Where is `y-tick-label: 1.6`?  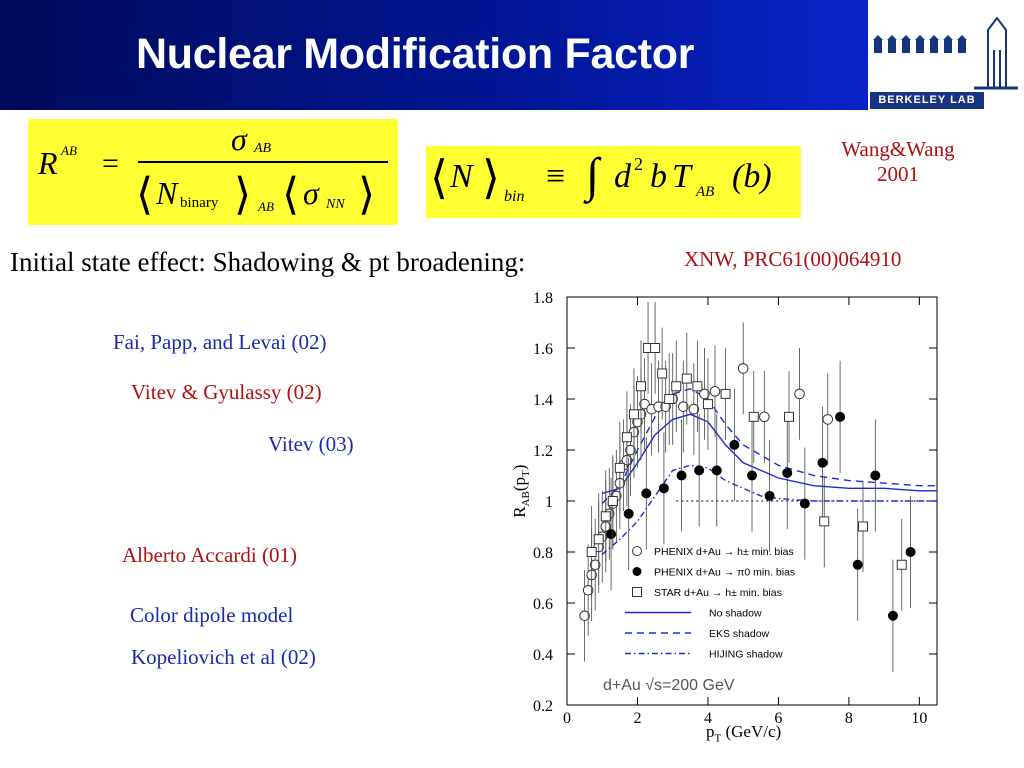 y-tick-label: 1.6 is located at coordinates (543, 349).